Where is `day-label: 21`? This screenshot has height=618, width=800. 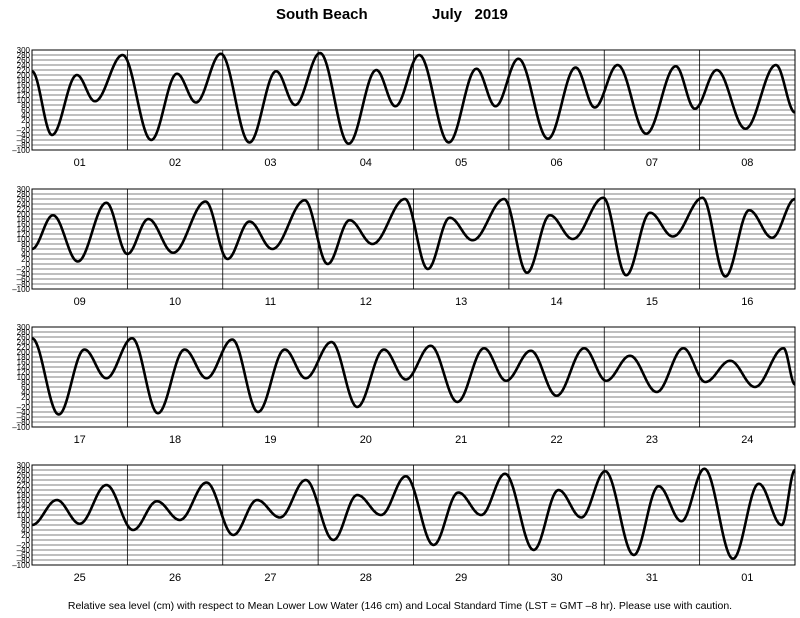
day-label: 21 is located at coordinates (461, 440).